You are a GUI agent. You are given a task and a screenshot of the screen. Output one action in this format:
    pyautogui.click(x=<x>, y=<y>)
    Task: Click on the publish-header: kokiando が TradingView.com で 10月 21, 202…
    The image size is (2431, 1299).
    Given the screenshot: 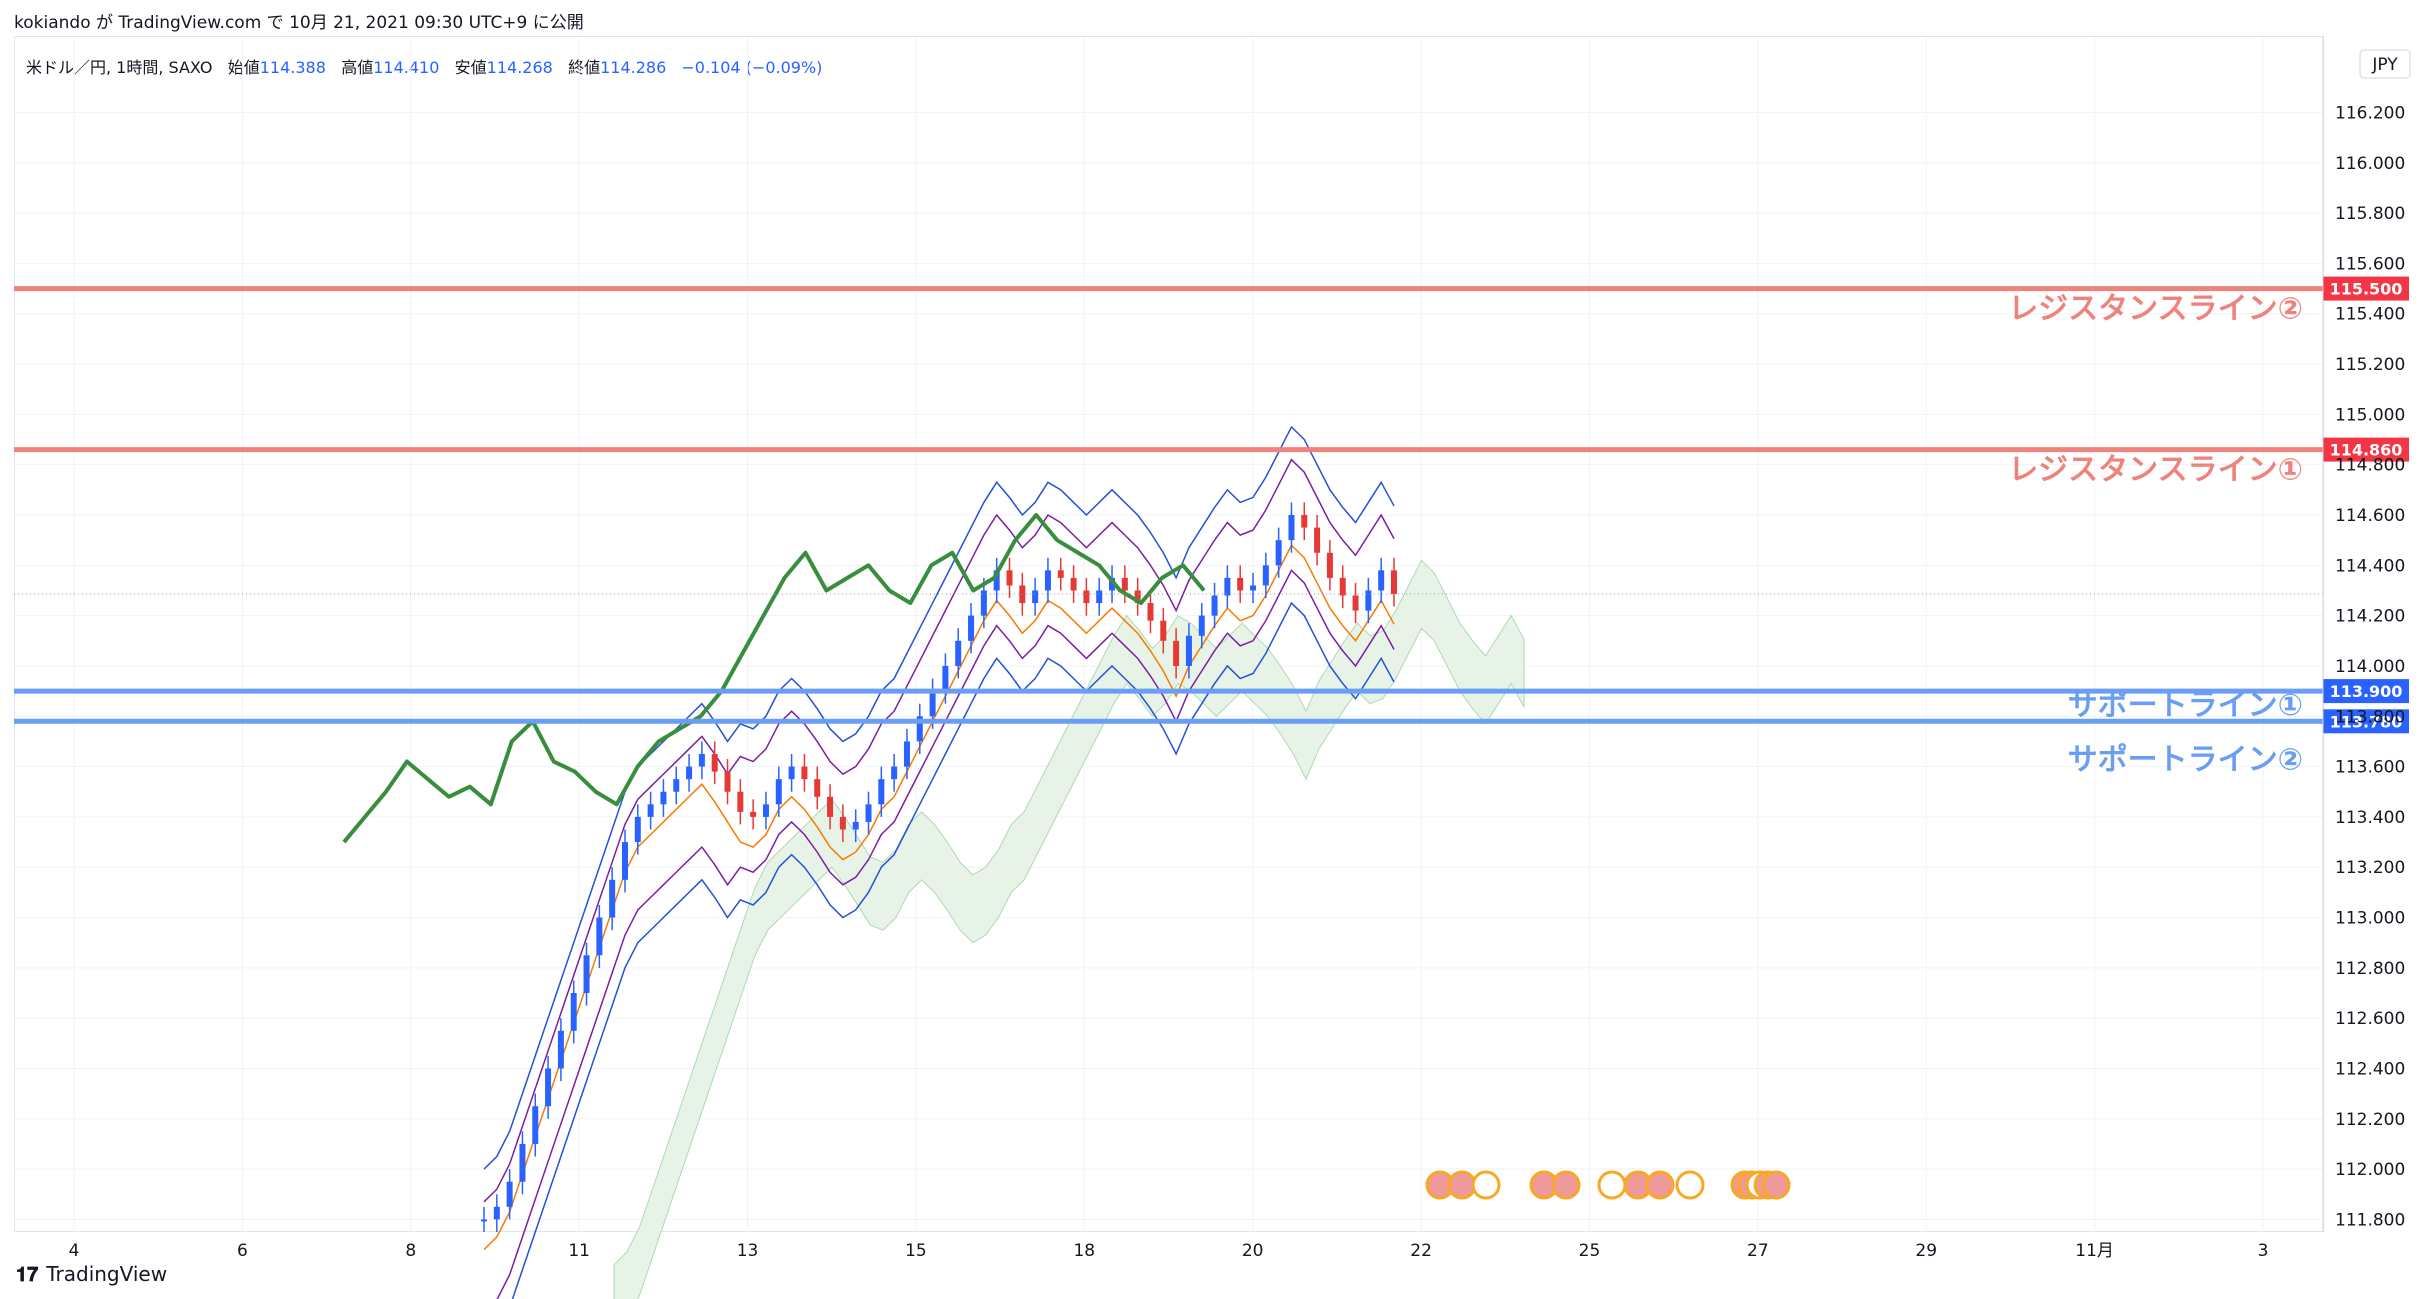 What is the action you would take?
    pyautogui.click(x=299, y=23)
    